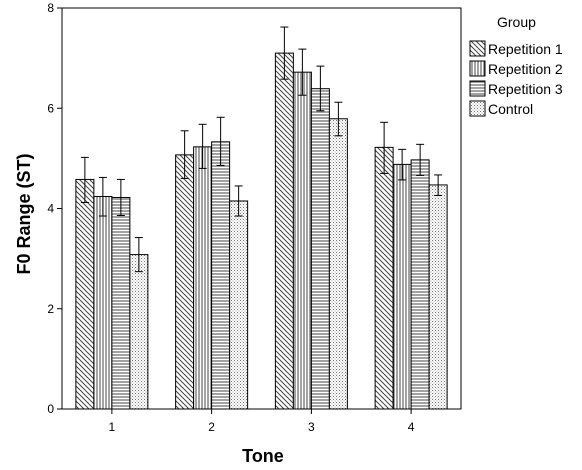  I want to click on y-axis: 0 2 4 6 8, so click(54, 208).